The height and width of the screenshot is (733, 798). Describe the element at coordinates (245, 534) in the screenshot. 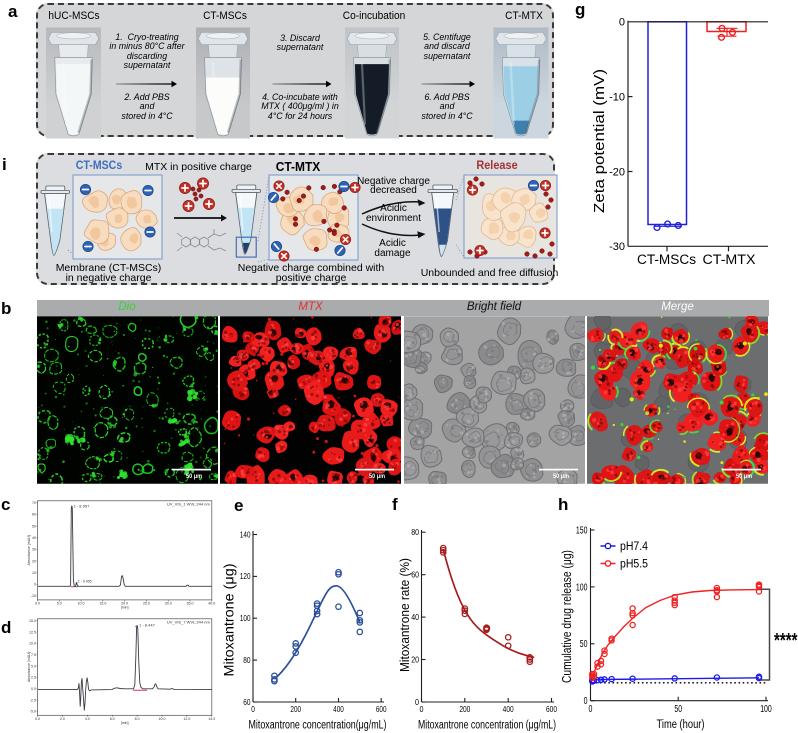

I see `svg-text: 140` at that location.